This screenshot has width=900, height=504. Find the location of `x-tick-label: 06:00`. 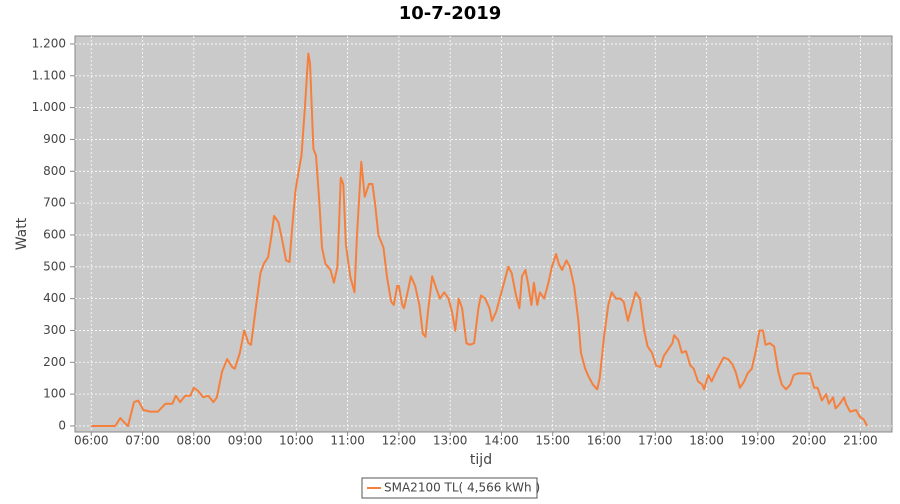

x-tick-label: 06:00 is located at coordinates (91, 441).